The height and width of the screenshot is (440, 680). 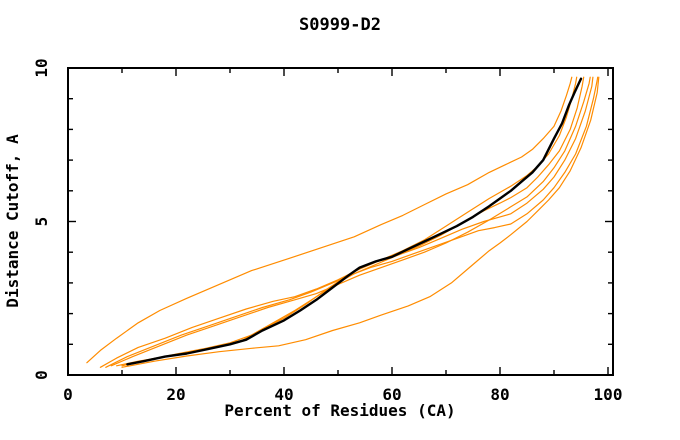 What do you see at coordinates (608, 394) in the screenshot?
I see `x-tick-label: 100` at bounding box center [608, 394].